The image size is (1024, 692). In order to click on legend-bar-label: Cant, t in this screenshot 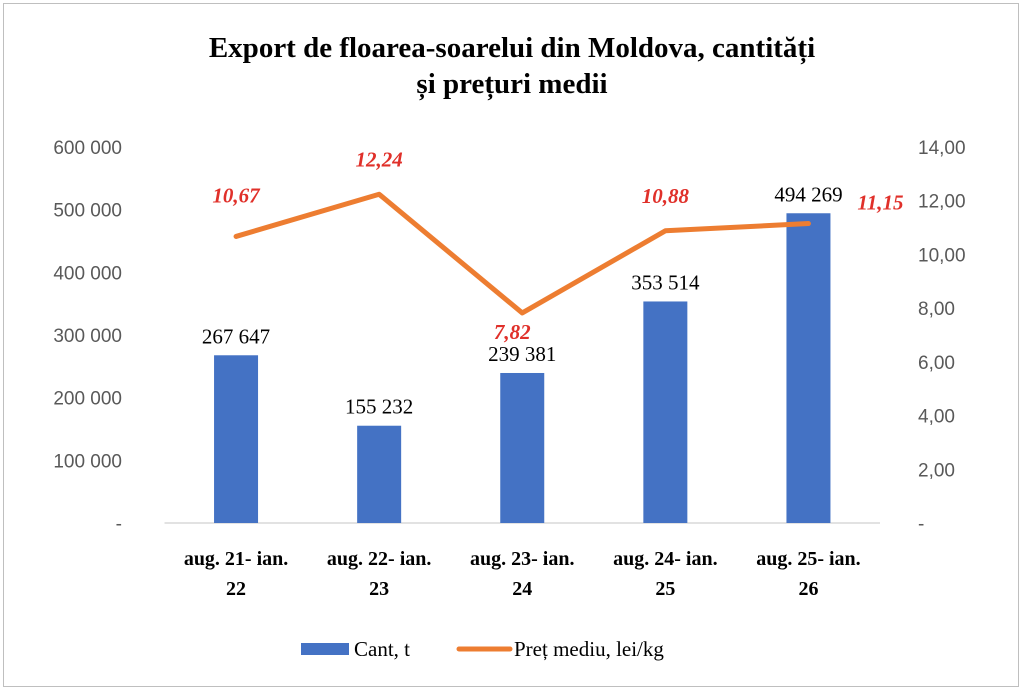, I will do `click(382, 649)`.